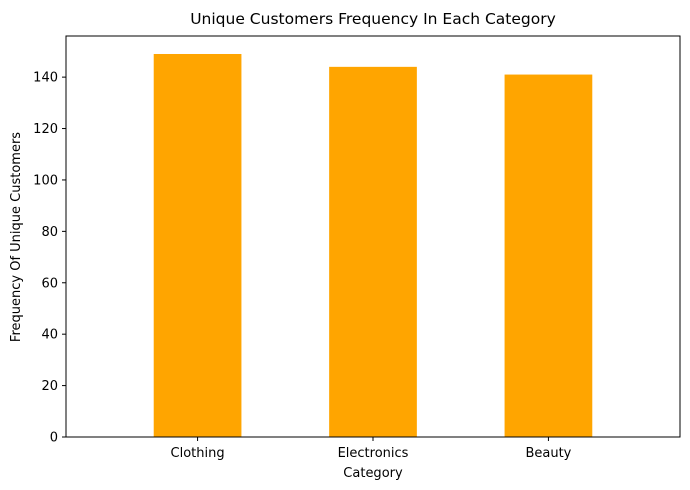 This screenshot has height=490, width=690. Describe the element at coordinates (54, 438) in the screenshot. I see `y-tick-label: 0` at that location.